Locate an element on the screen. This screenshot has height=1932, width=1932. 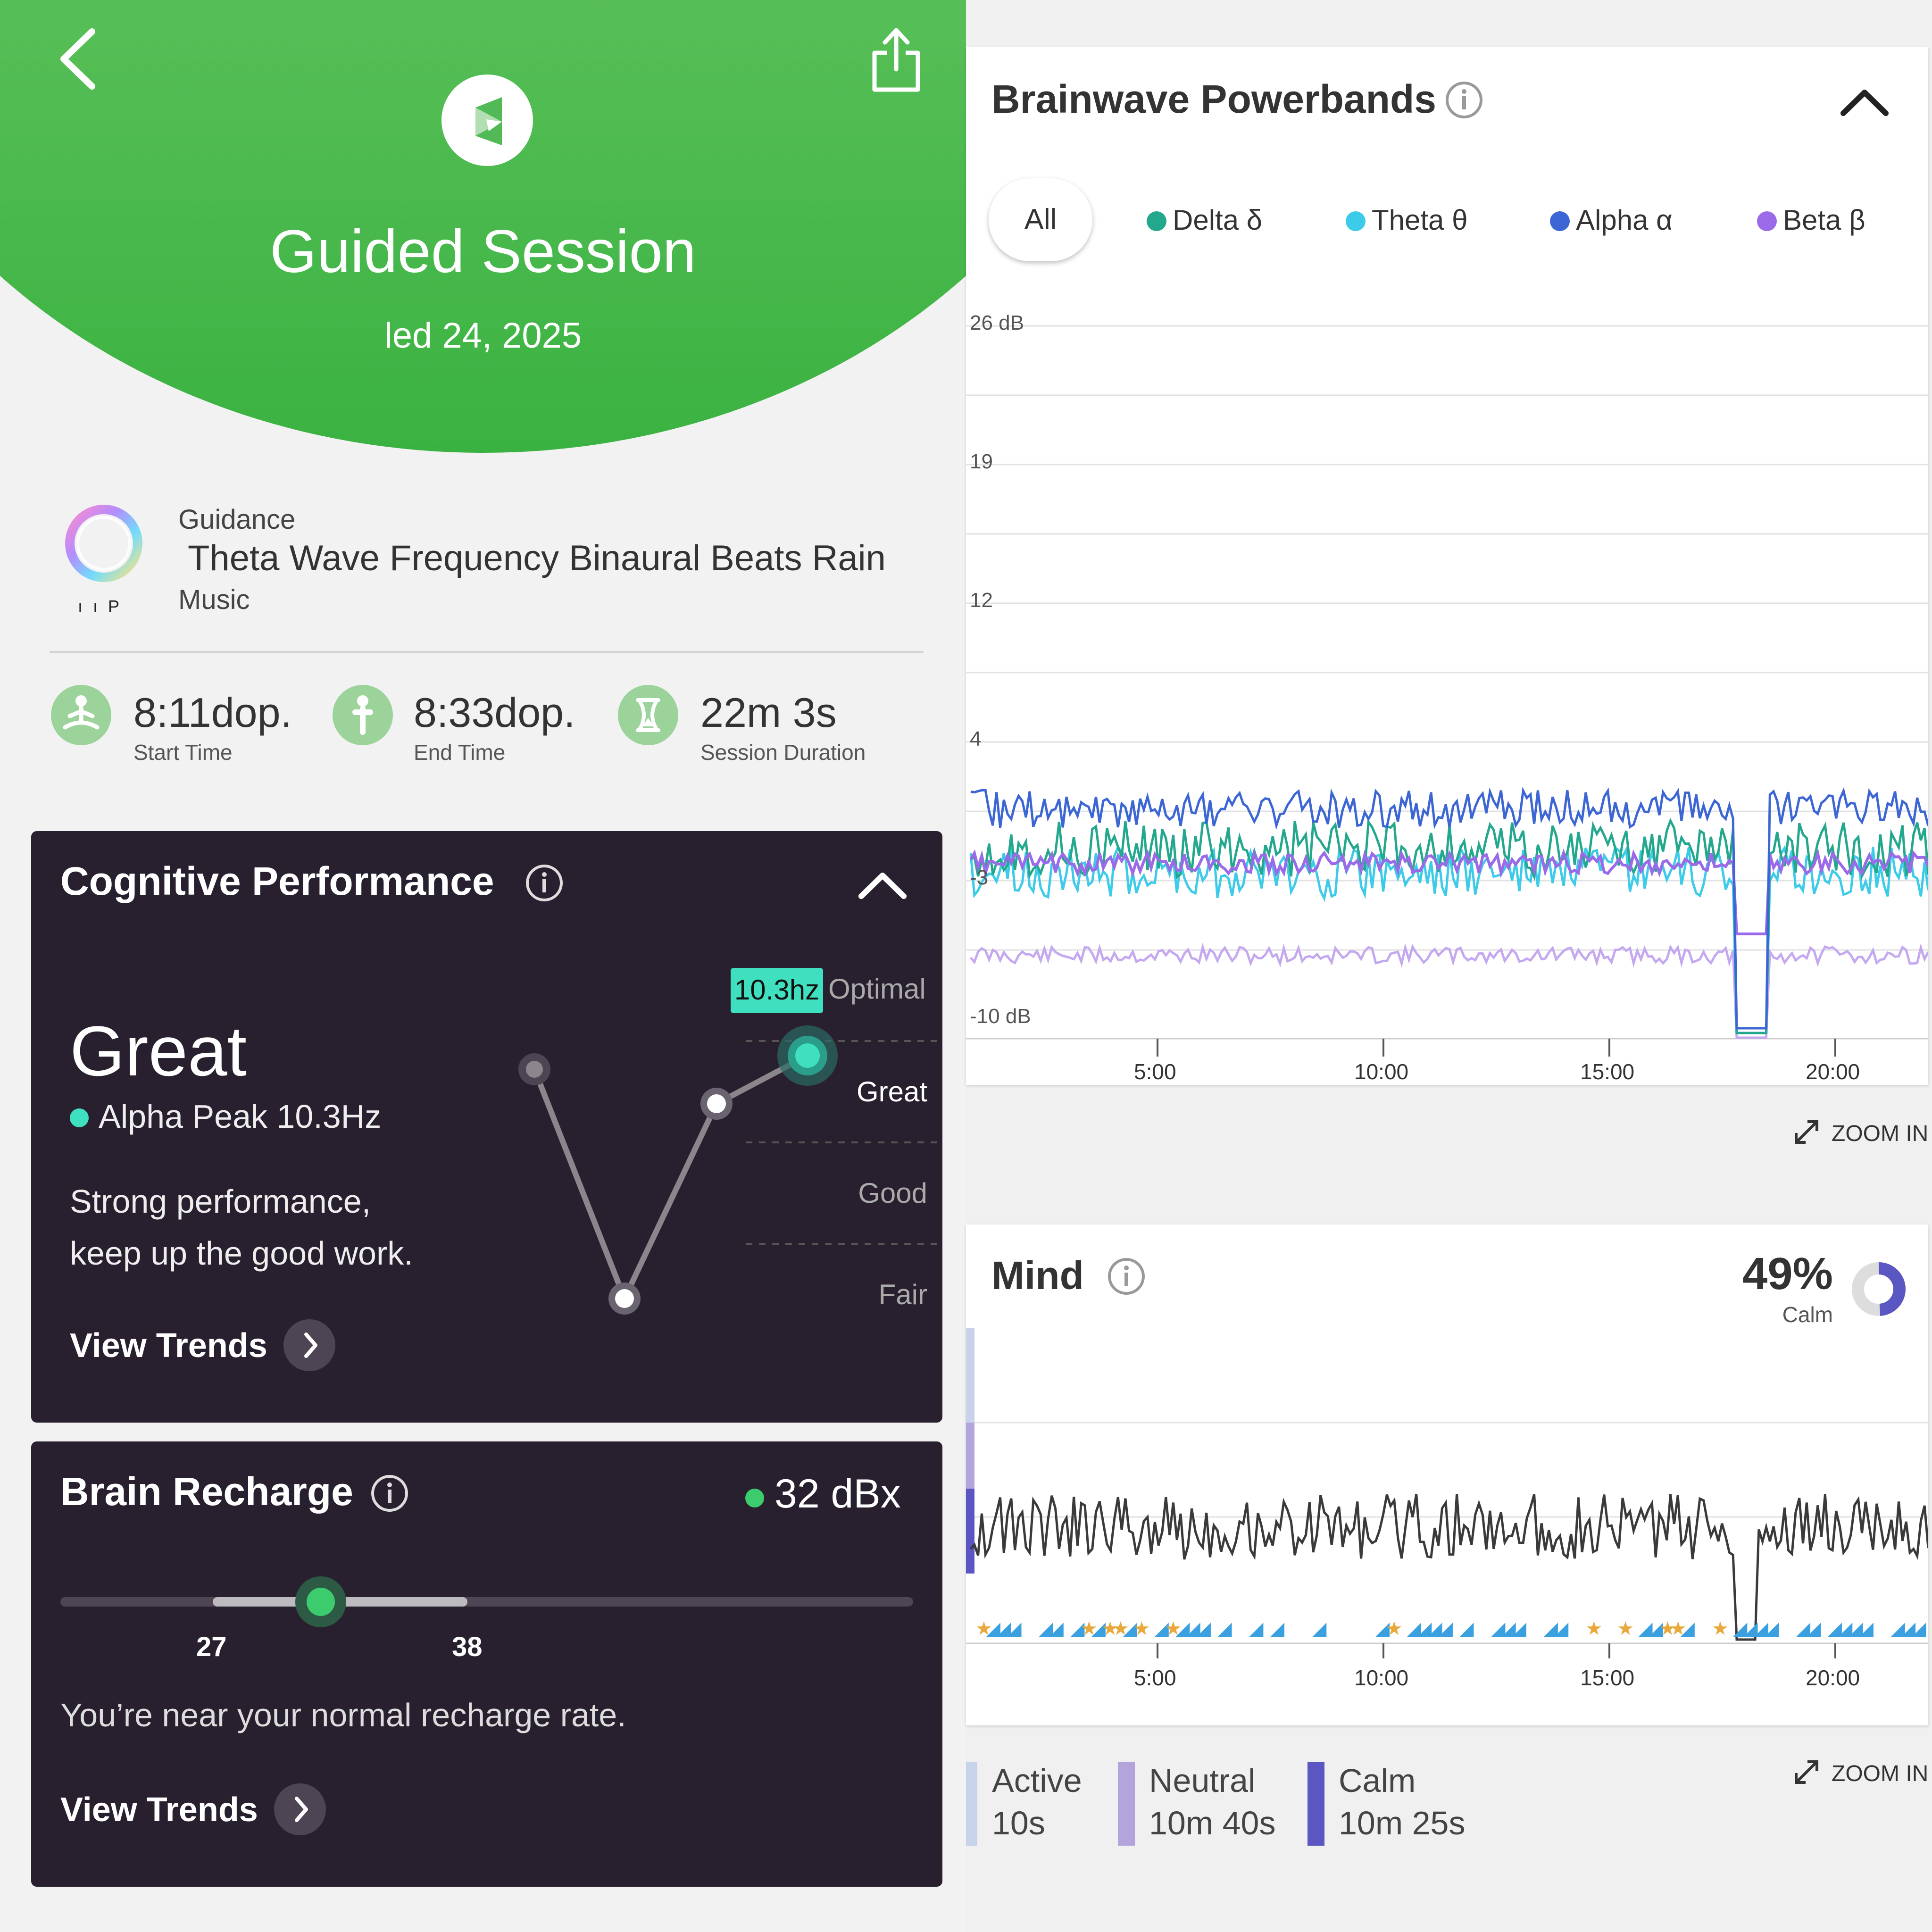
start-time-label: Start Time is located at coordinates (183, 752).